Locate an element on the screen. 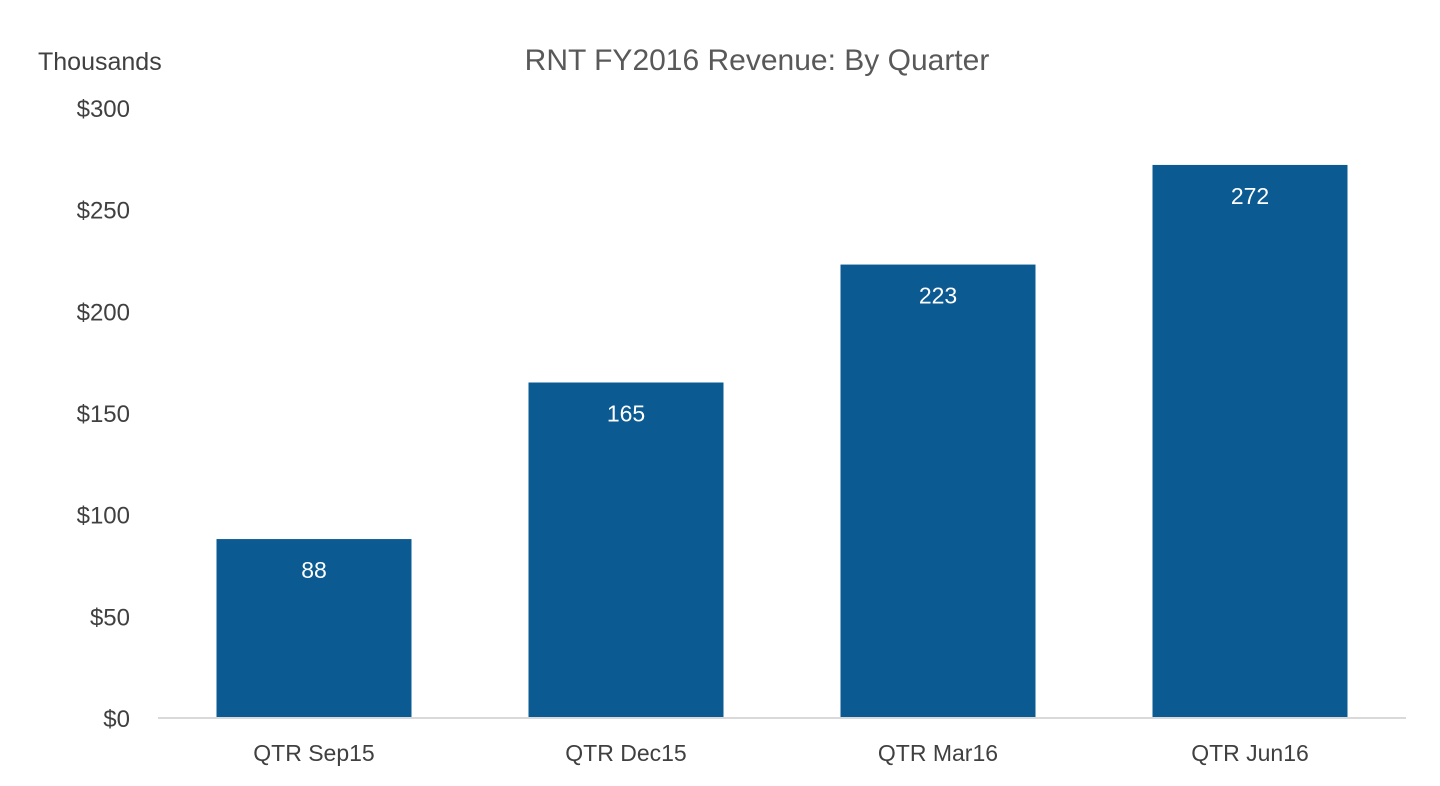 The width and height of the screenshot is (1440, 786). y-tick-label: $300 is located at coordinates (103, 109).